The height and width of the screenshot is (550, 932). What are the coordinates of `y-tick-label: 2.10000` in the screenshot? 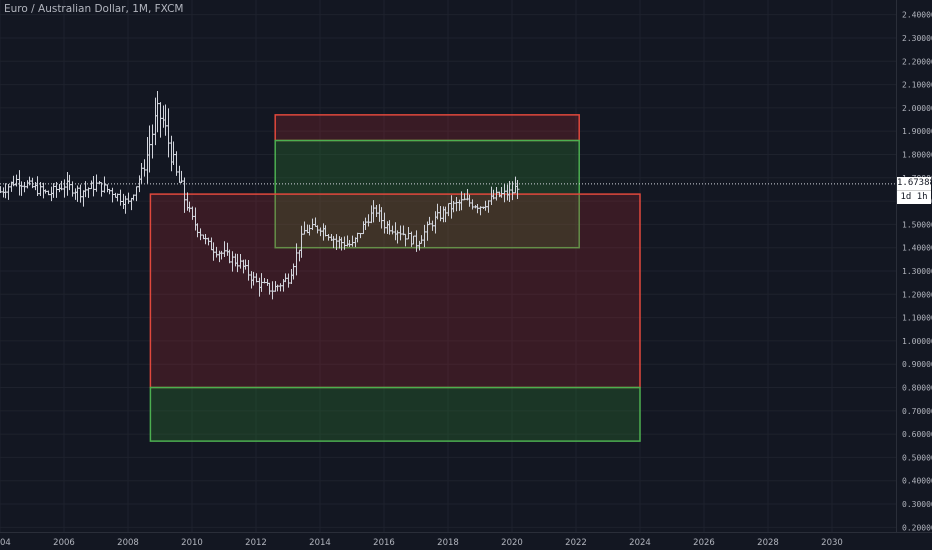 It's located at (917, 85).